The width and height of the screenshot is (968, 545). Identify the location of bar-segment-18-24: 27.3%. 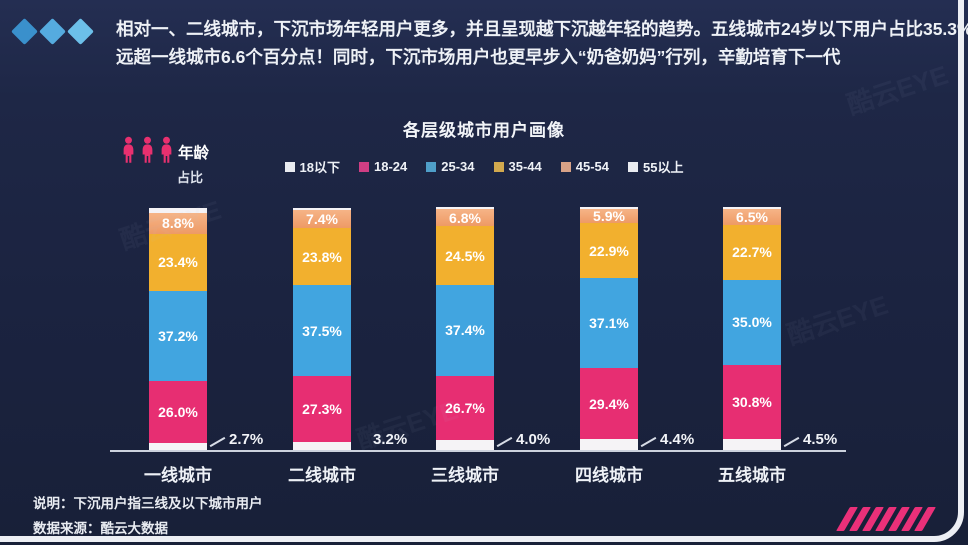
(322, 409).